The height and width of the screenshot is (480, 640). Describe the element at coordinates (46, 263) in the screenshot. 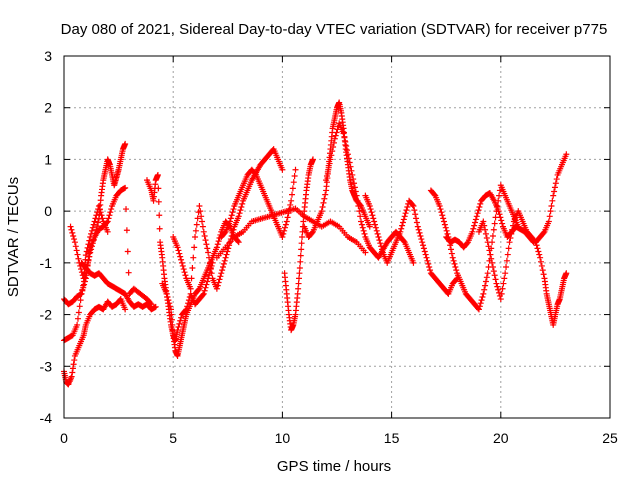

I see `y-tick-label: -1` at that location.